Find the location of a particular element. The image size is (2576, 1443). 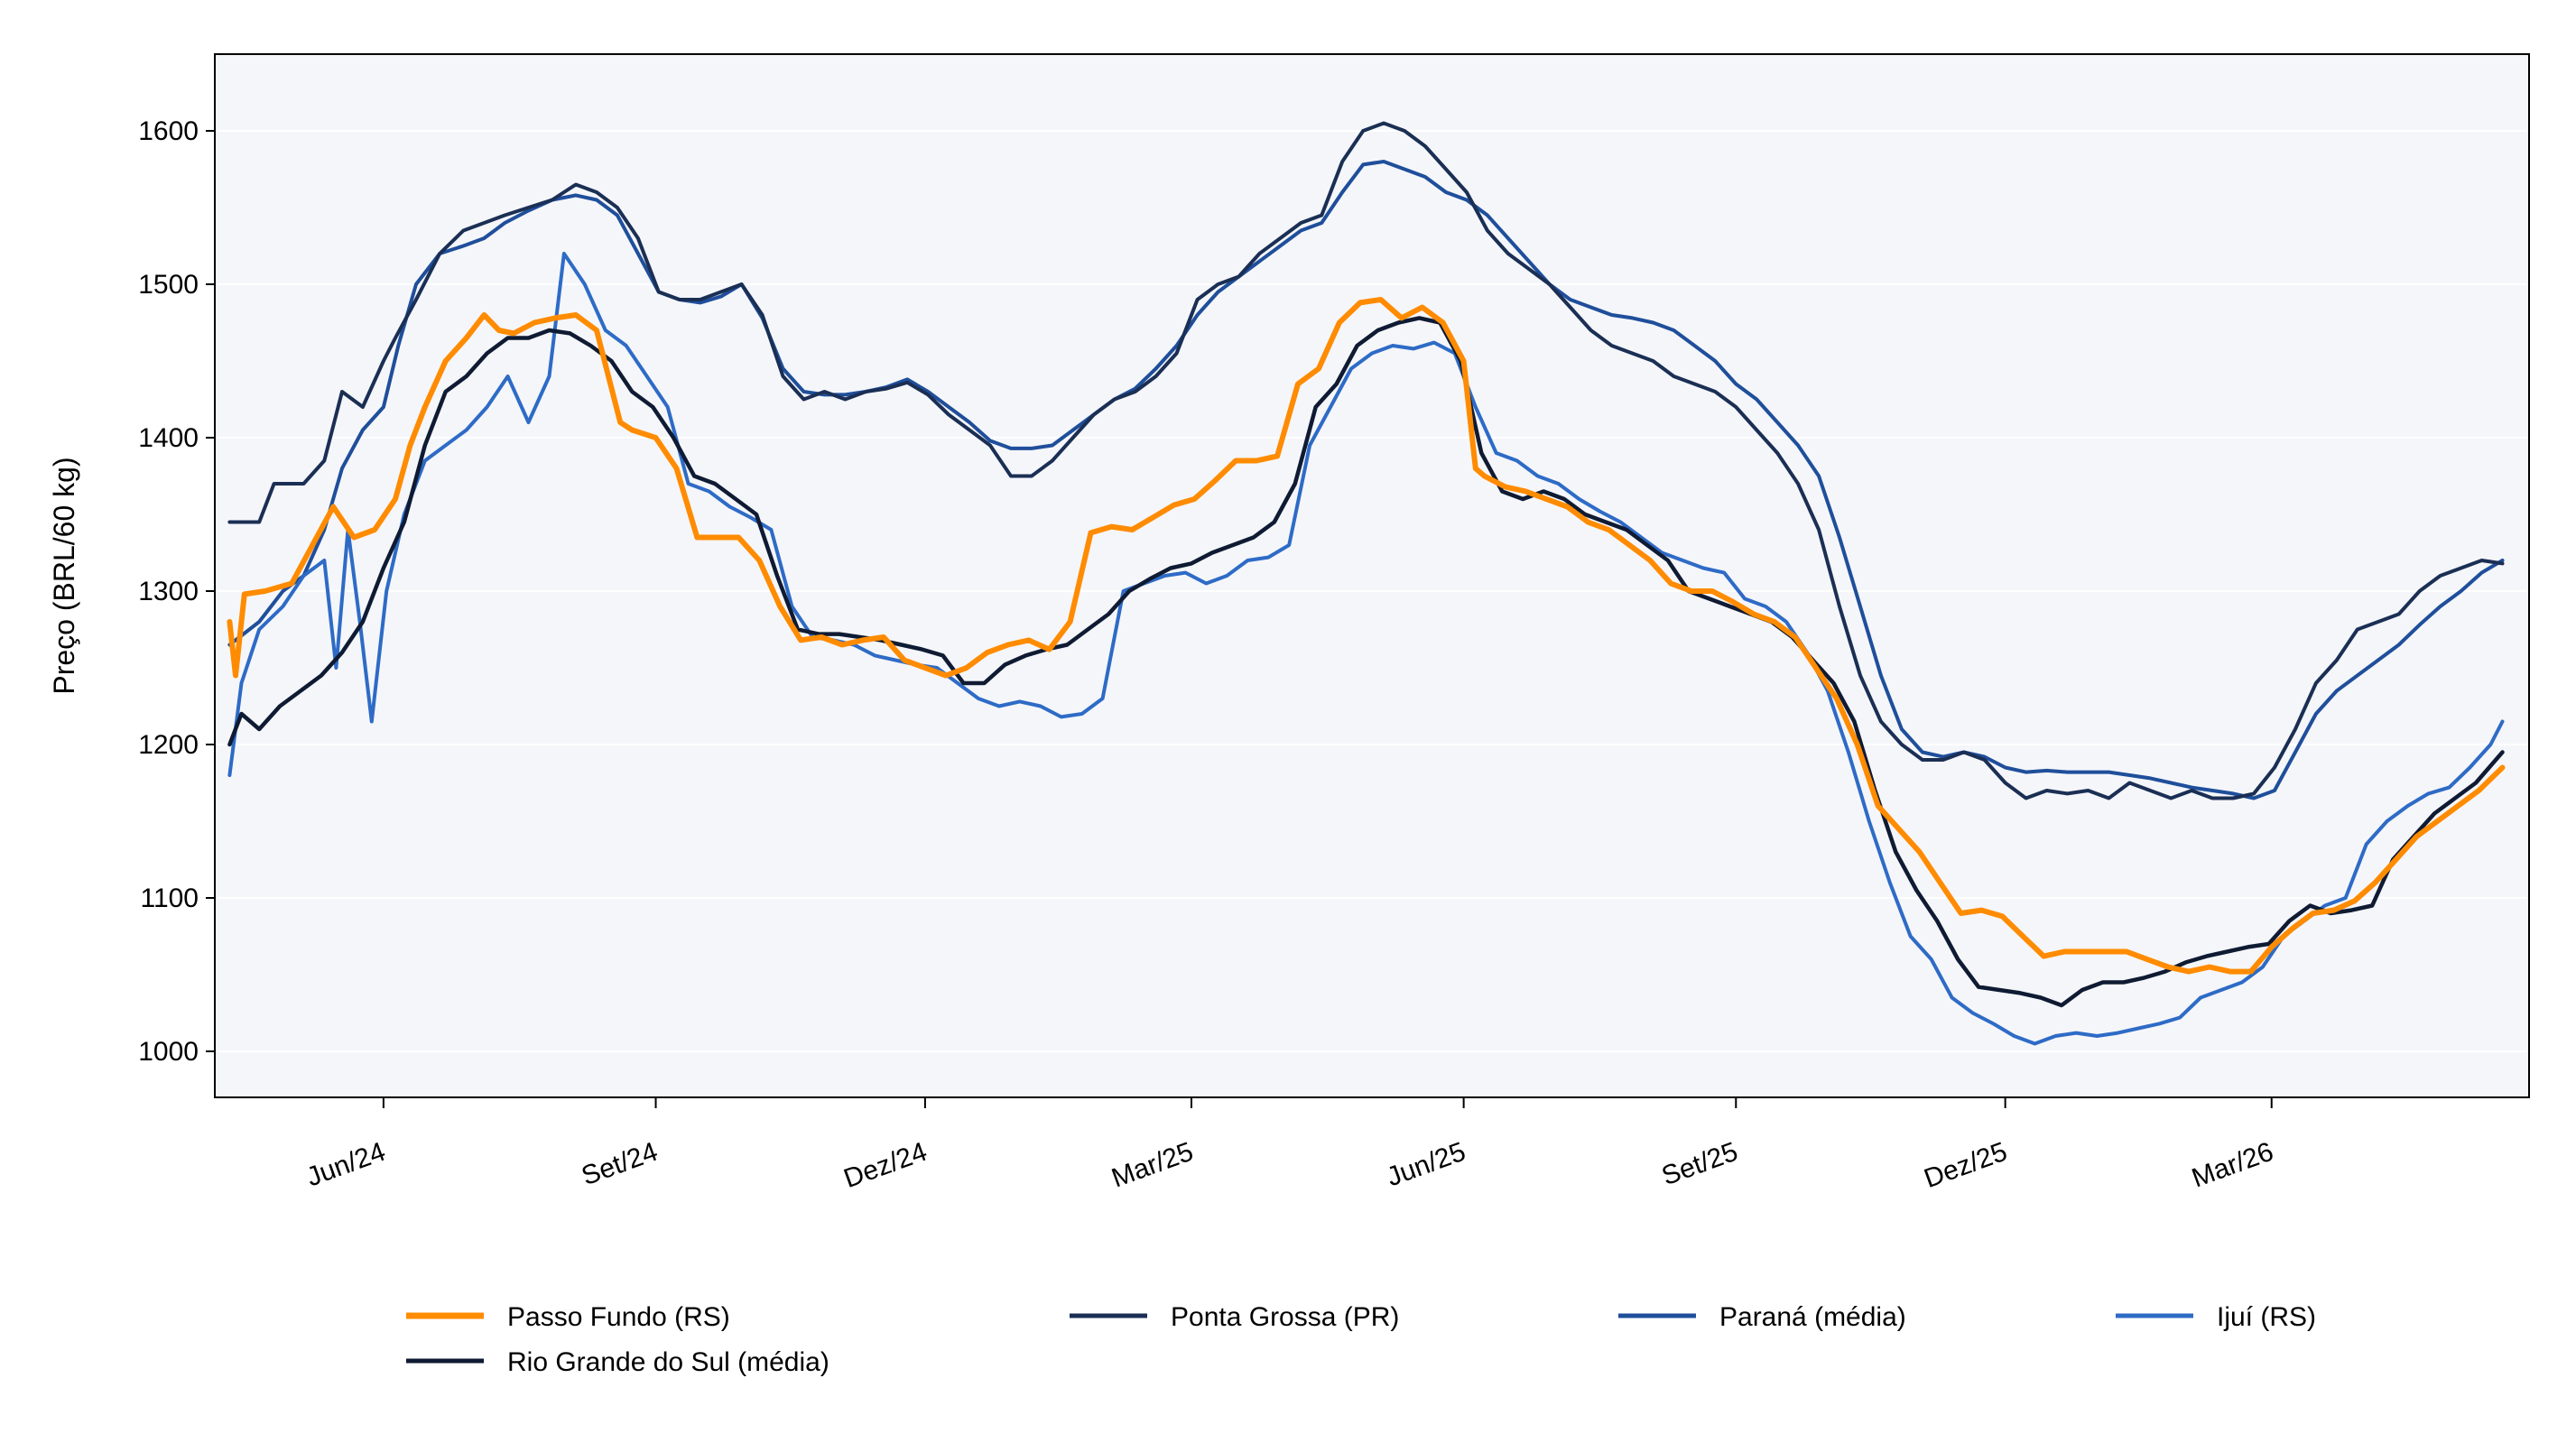

x-tick-label: Mar/26 is located at coordinates (2232, 1165).